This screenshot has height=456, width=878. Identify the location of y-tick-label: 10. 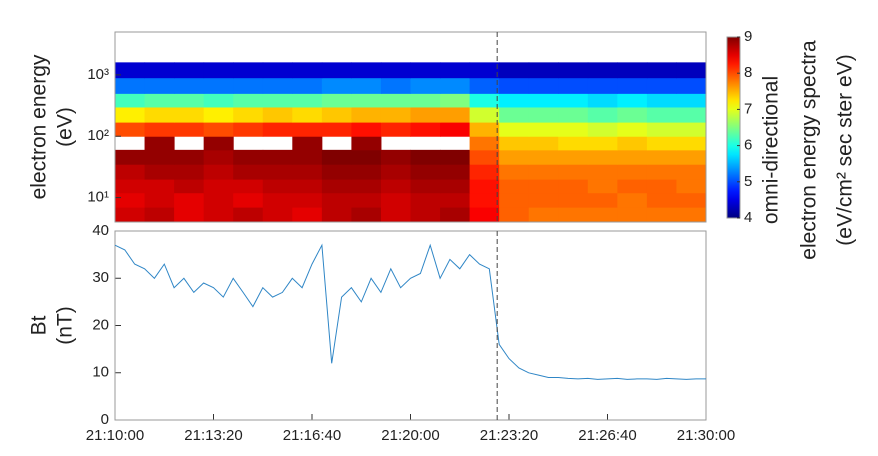
(100, 372).